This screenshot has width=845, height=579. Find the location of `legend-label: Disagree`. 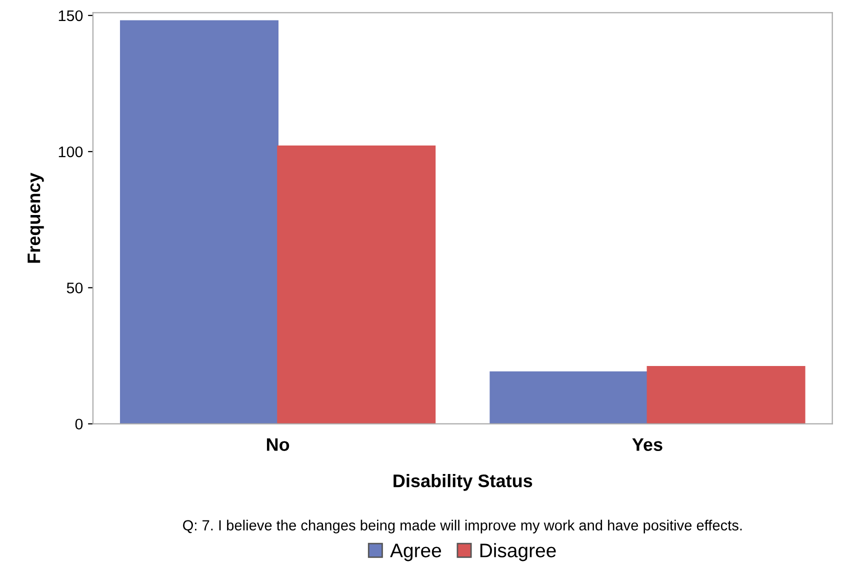

legend-label: Disagree is located at coordinates (518, 552).